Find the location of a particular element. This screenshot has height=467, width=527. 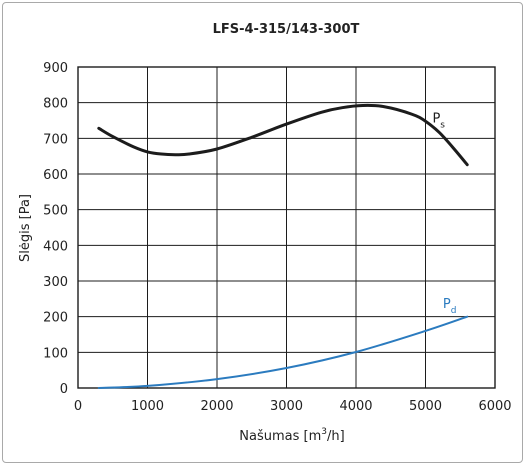

series-line-Pd is located at coordinates (283, 352).